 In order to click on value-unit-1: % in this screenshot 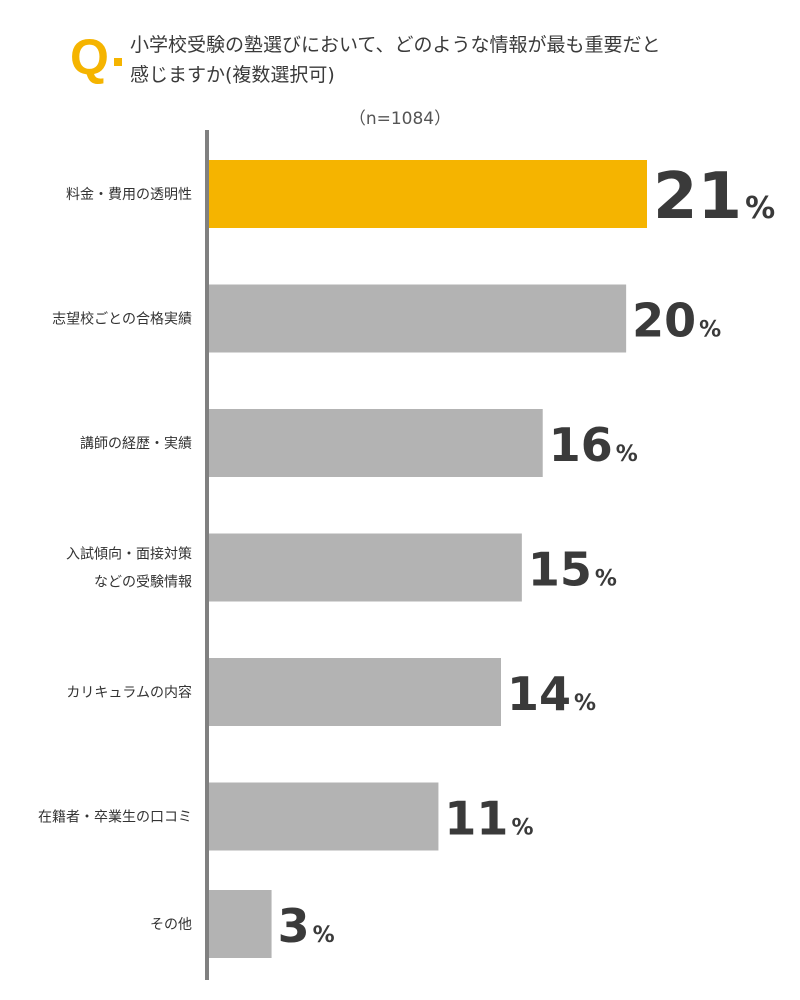, I will do `click(760, 208)`.